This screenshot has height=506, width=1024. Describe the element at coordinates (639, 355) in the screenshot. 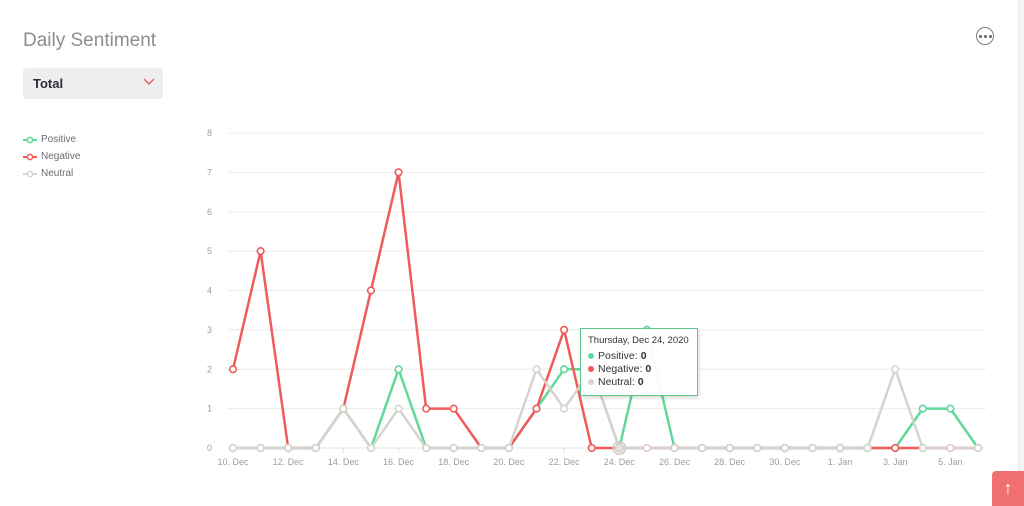

I see `tooltip-row-positive: Positive:0` at that location.